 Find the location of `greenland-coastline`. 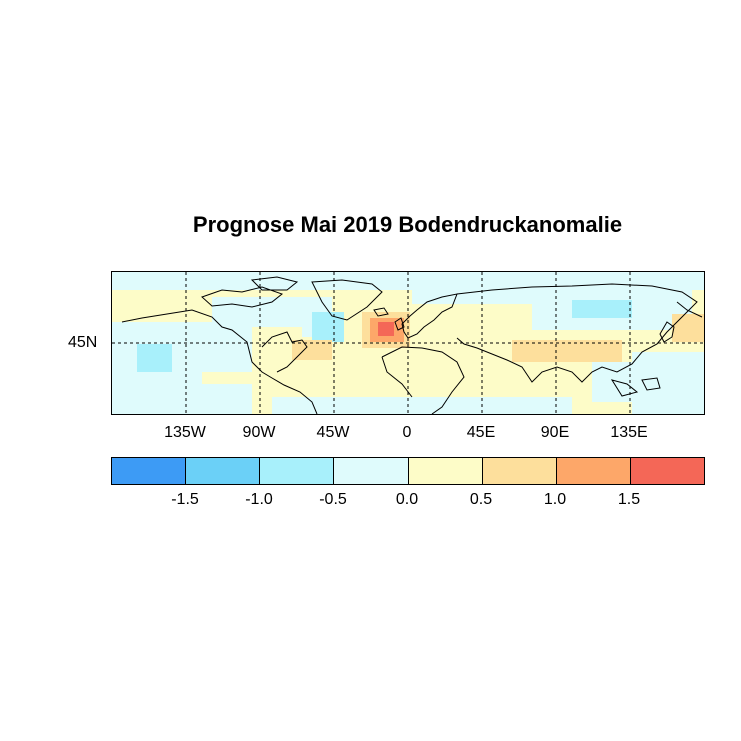

greenland-coastline is located at coordinates (347, 300).